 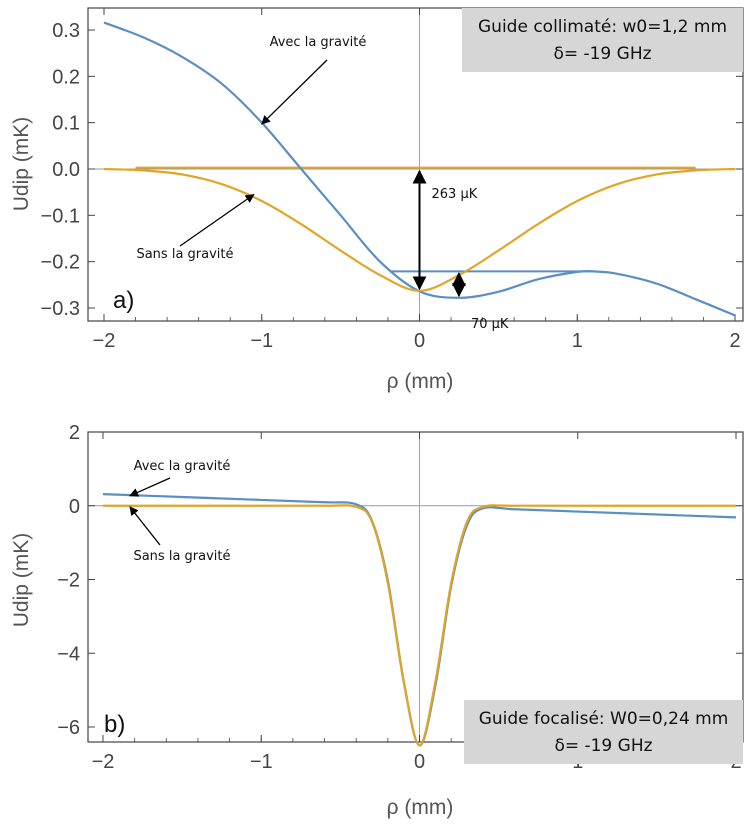 What do you see at coordinates (114, 724) in the screenshot?
I see `panel-label: b)` at bounding box center [114, 724].